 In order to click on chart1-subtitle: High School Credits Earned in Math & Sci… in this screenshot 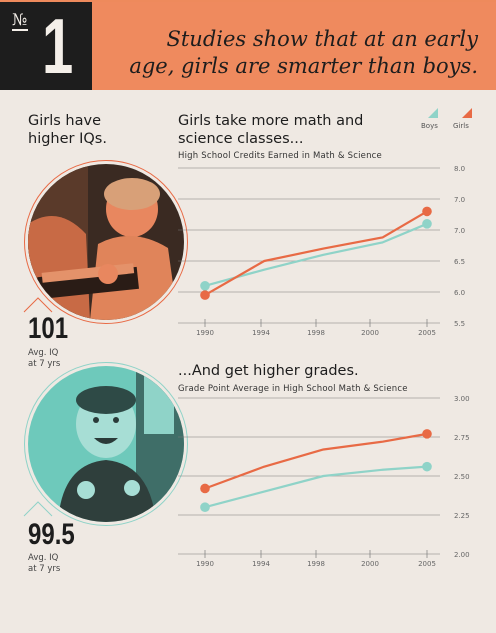, I will do `click(280, 156)`.